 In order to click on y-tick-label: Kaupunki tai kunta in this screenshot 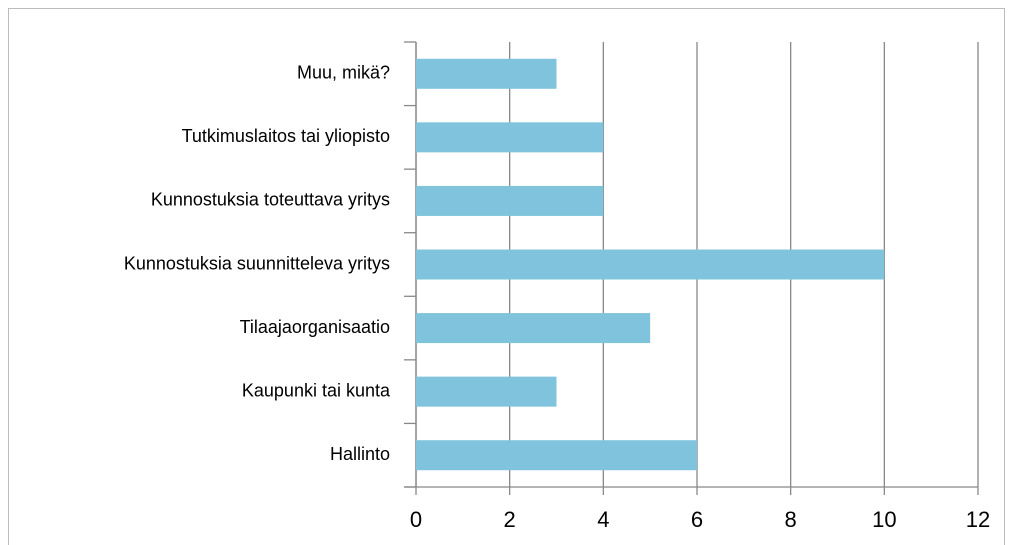, I will do `click(316, 390)`.